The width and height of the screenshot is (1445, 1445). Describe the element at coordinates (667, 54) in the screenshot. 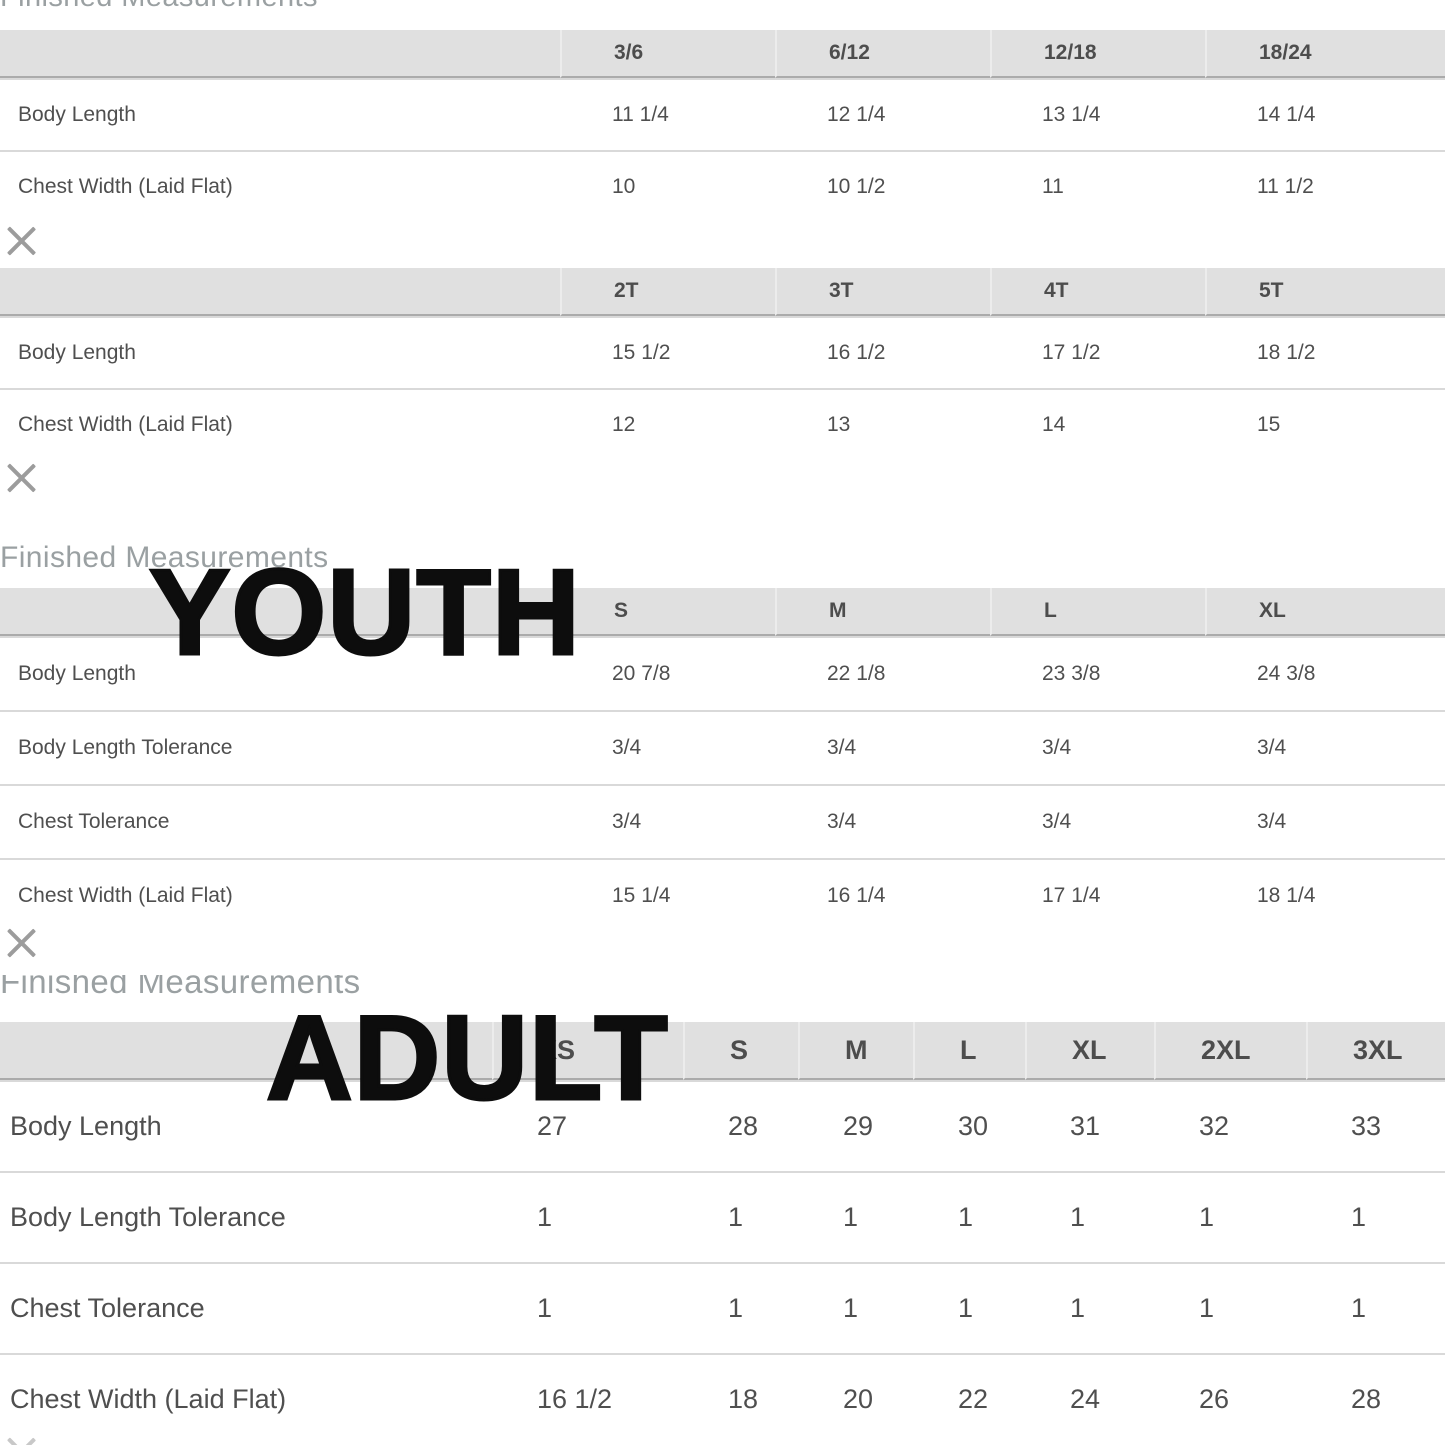

I see `column-header-3-6: 3/6` at that location.